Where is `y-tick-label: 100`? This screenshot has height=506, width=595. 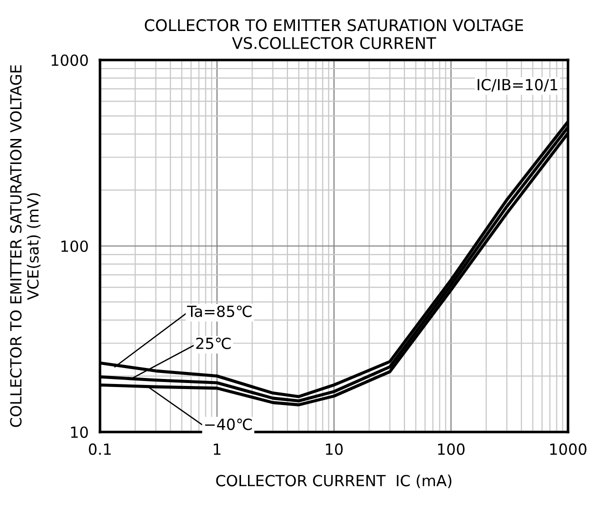 y-tick-label: 100 is located at coordinates (74, 246).